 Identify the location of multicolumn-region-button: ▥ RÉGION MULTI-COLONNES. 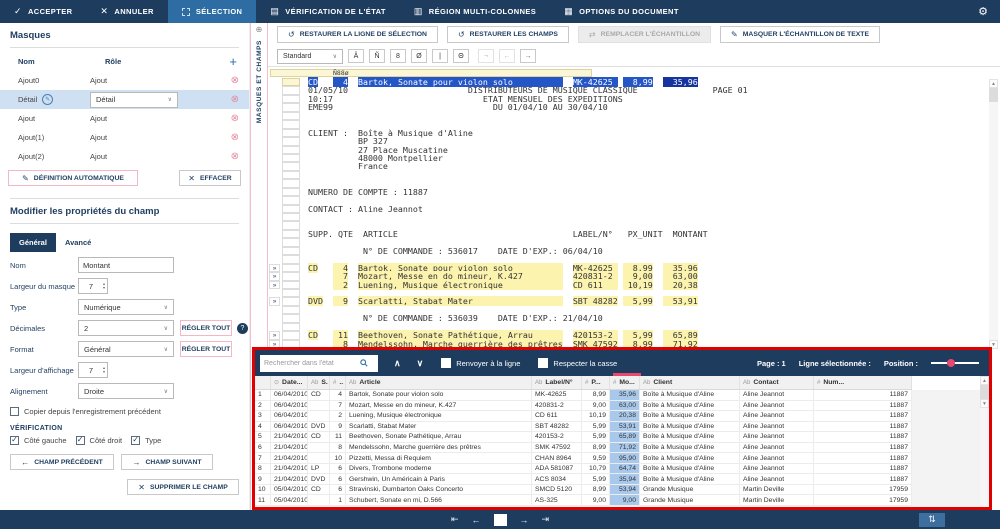
(475, 11).